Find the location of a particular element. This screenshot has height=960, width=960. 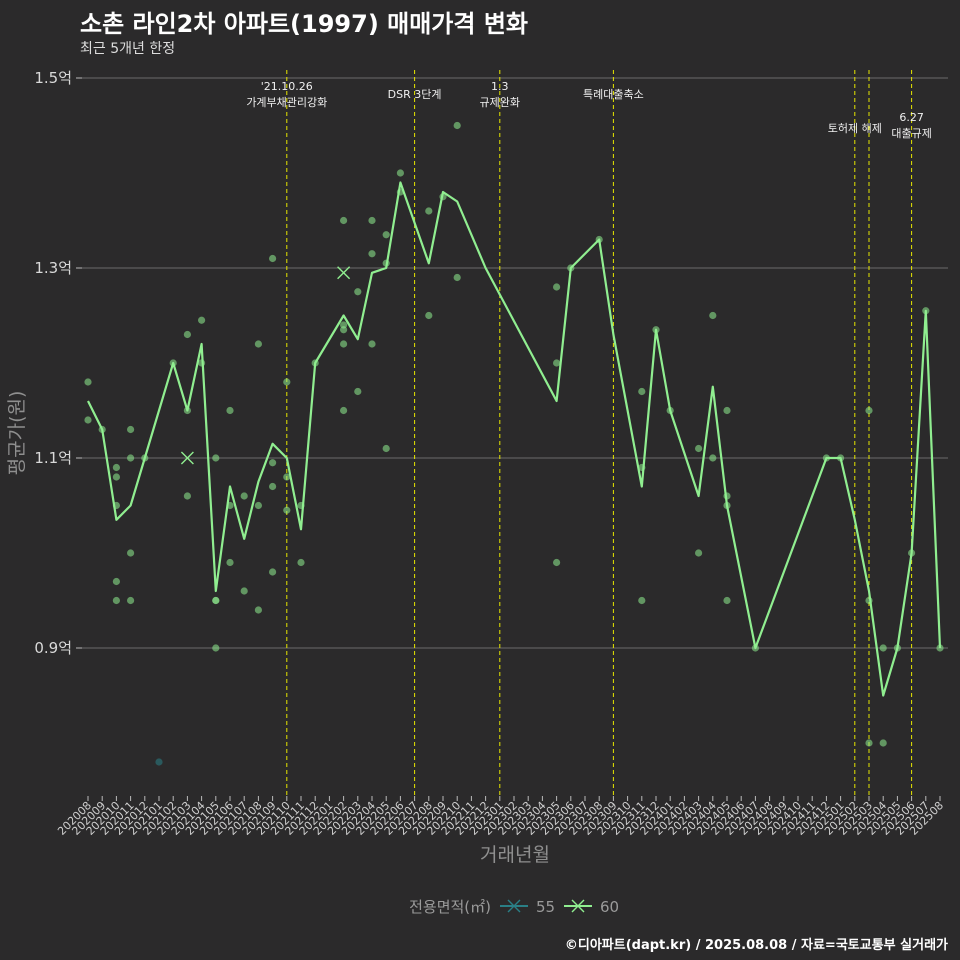

event-label: 6.27 is located at coordinates (911, 117).